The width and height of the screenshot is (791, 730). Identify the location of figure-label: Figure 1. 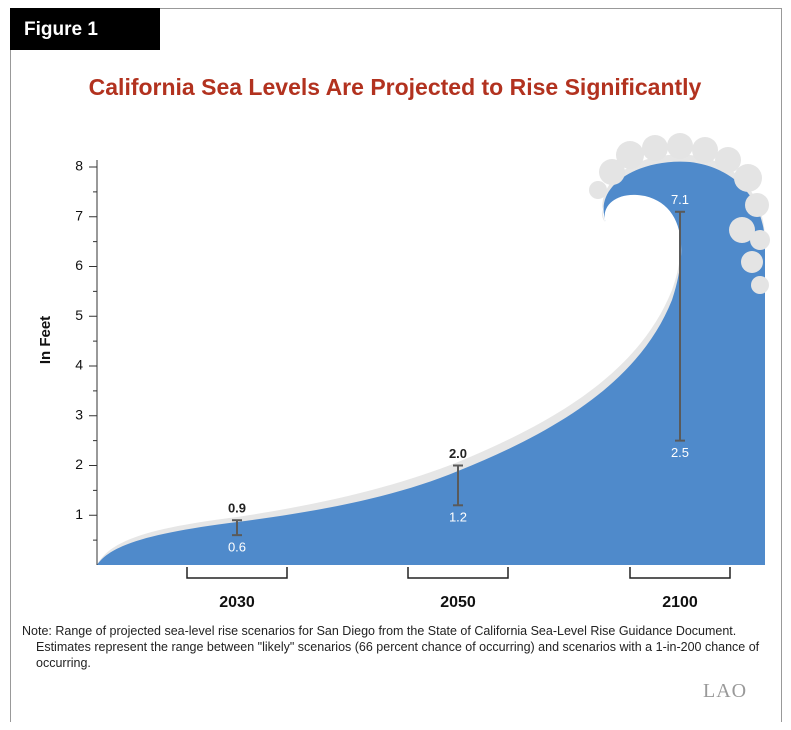
(61, 29).